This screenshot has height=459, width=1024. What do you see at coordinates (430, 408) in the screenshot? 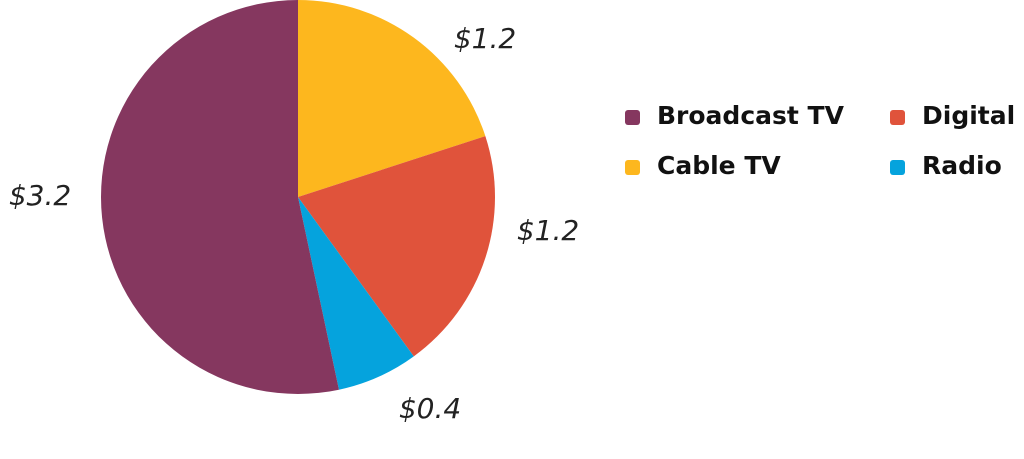
I see `value-label: $0.4` at bounding box center [430, 408].